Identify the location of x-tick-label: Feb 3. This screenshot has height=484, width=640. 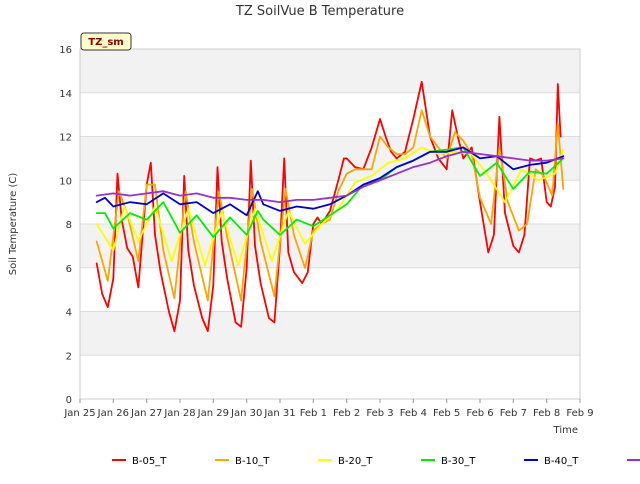
(379, 413).